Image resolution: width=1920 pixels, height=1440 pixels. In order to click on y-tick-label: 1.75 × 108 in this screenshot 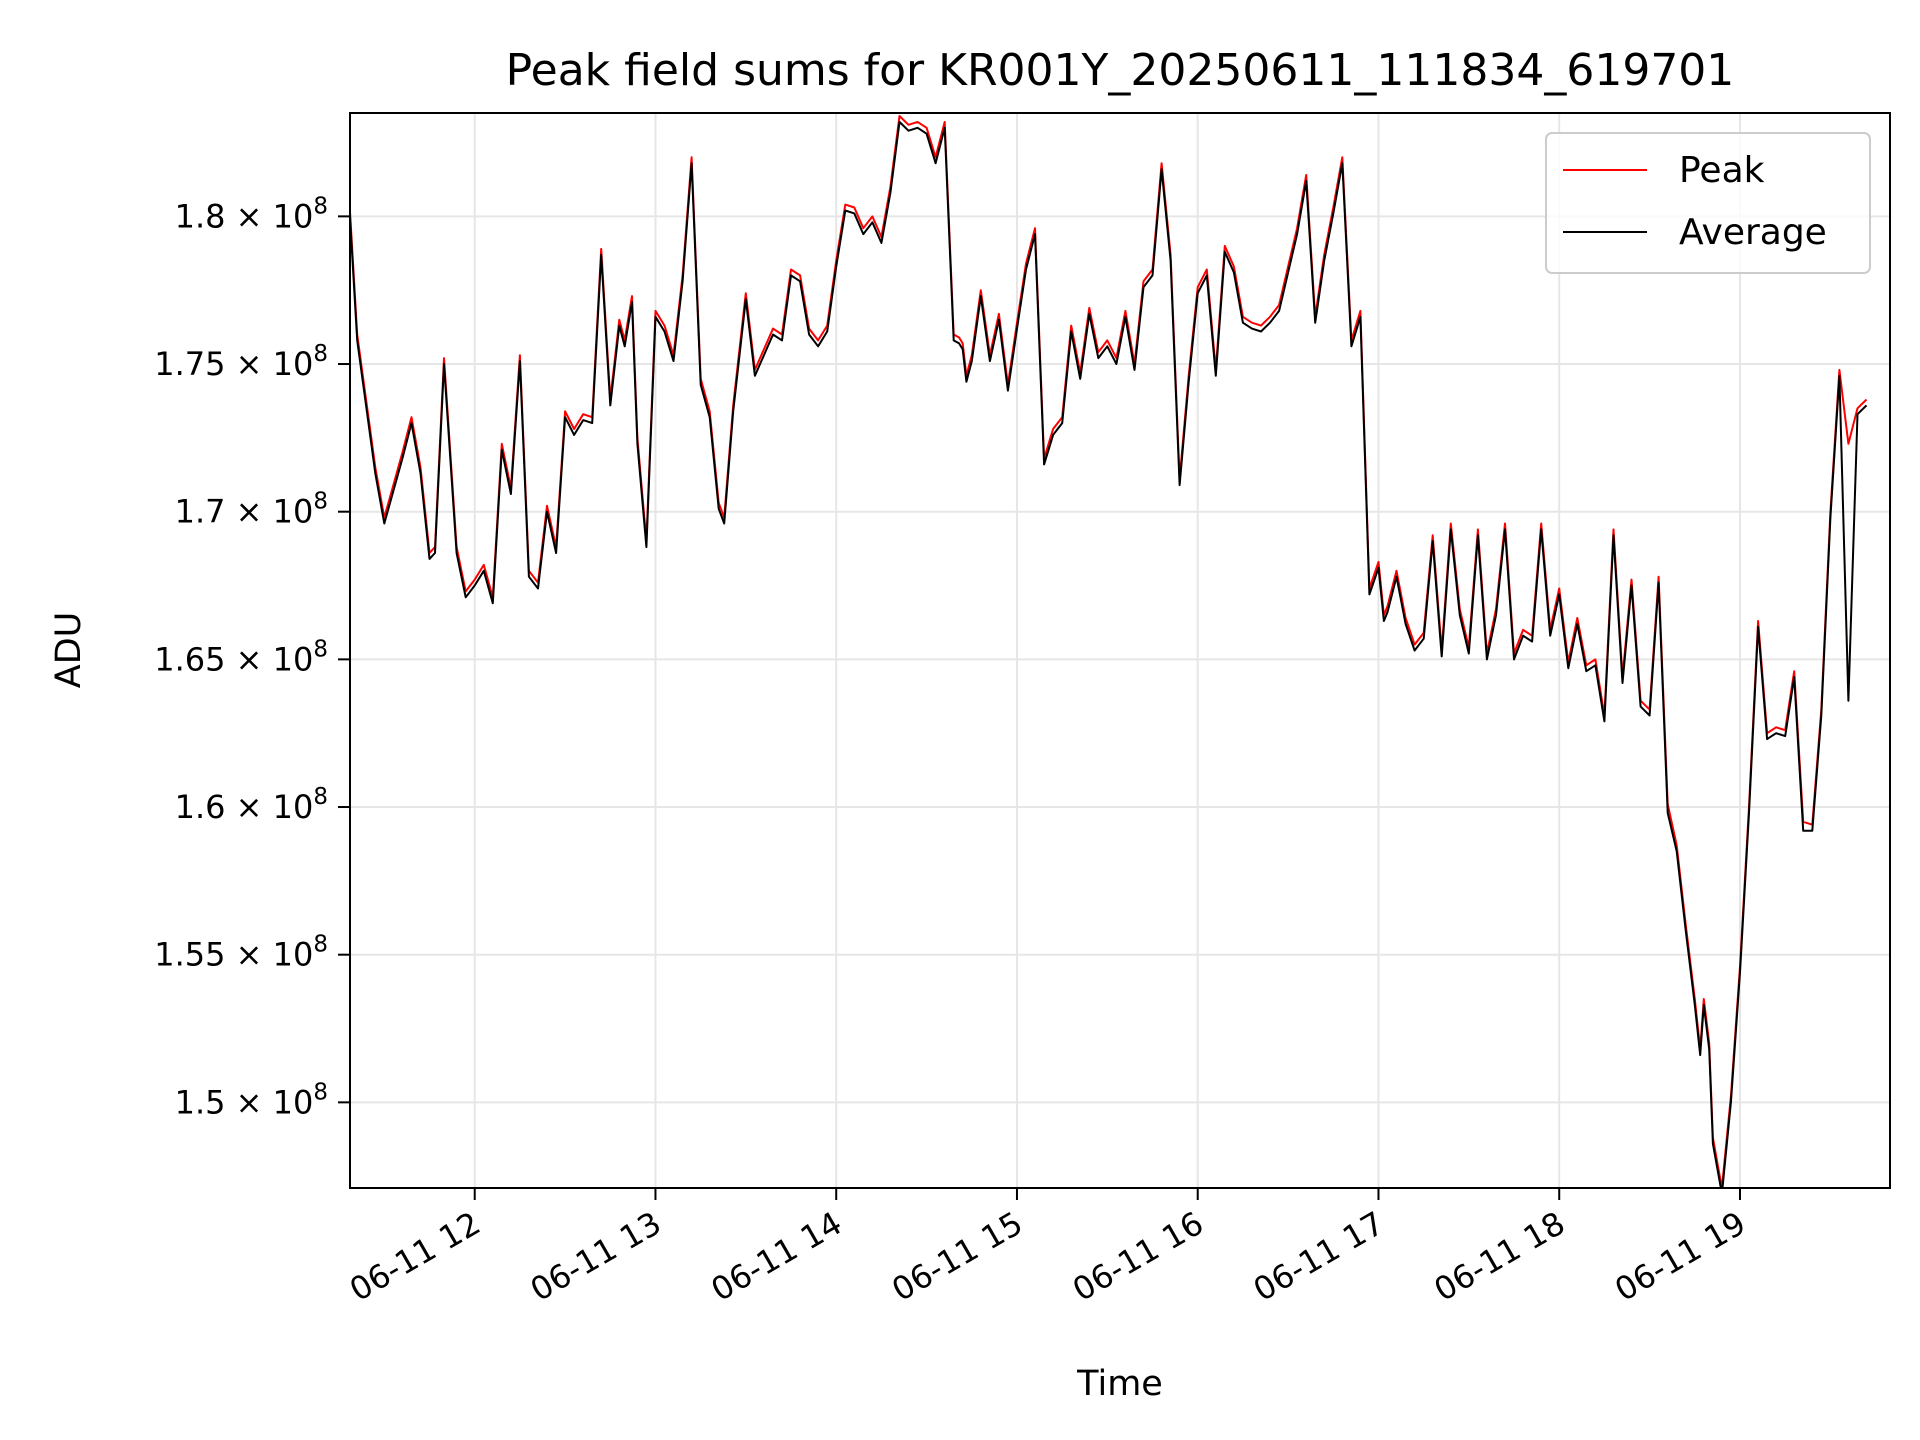, I will do `click(241, 362)`.